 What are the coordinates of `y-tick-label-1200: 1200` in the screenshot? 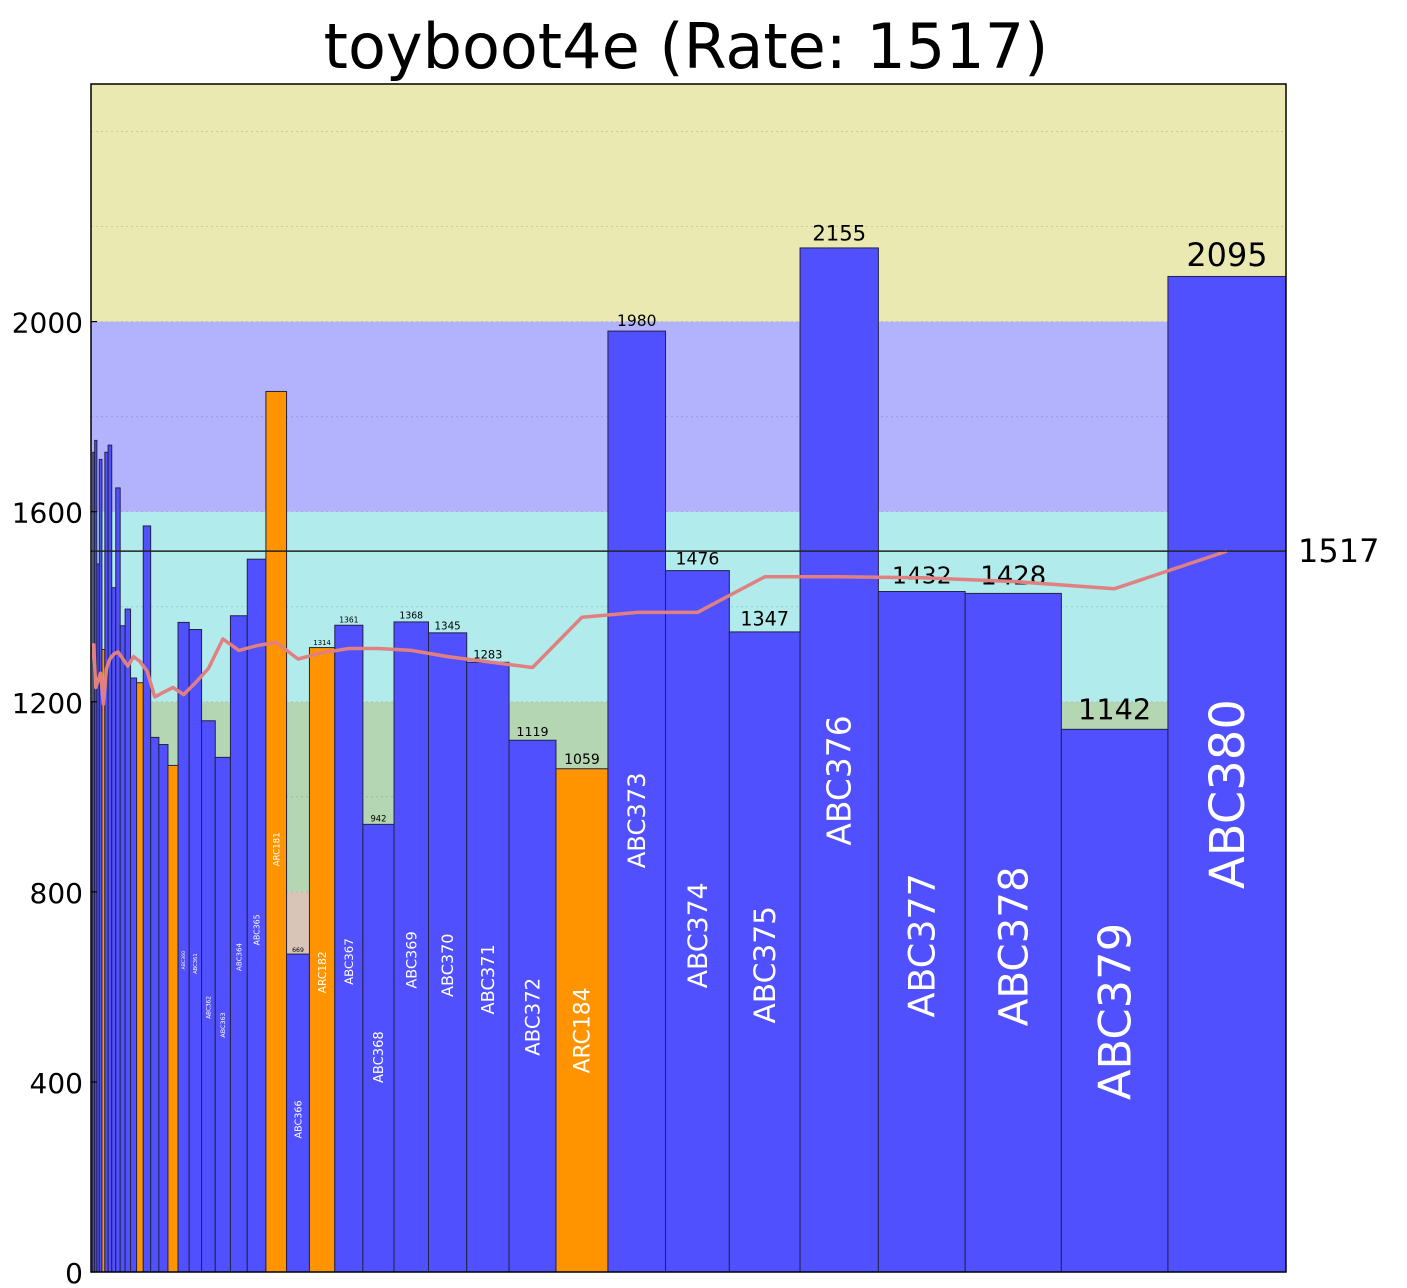 It's located at (47, 703).